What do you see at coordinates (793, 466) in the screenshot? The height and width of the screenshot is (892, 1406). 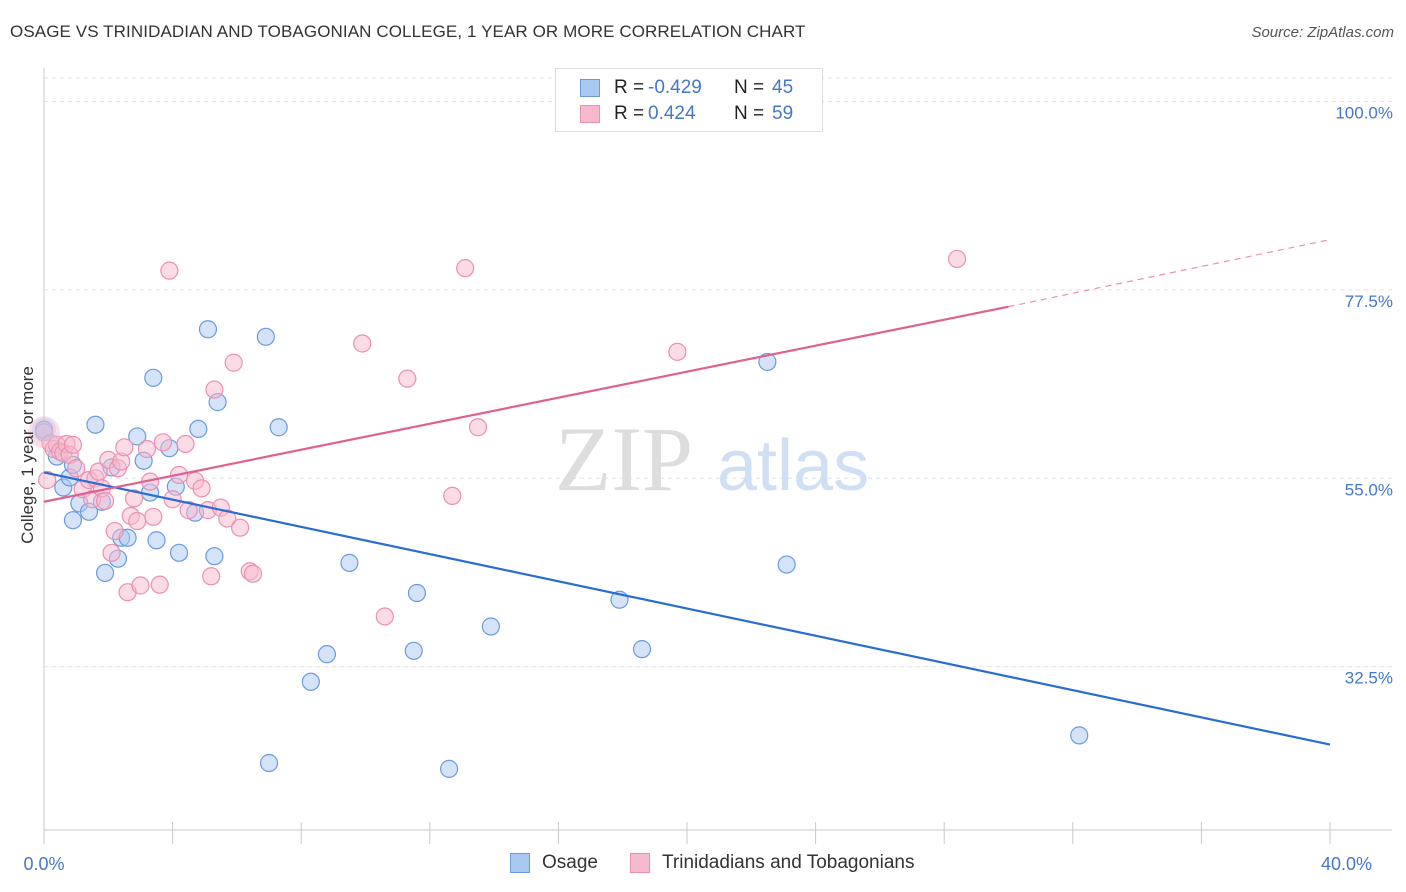 I see `watermark-atlas: atlas` at bounding box center [793, 466].